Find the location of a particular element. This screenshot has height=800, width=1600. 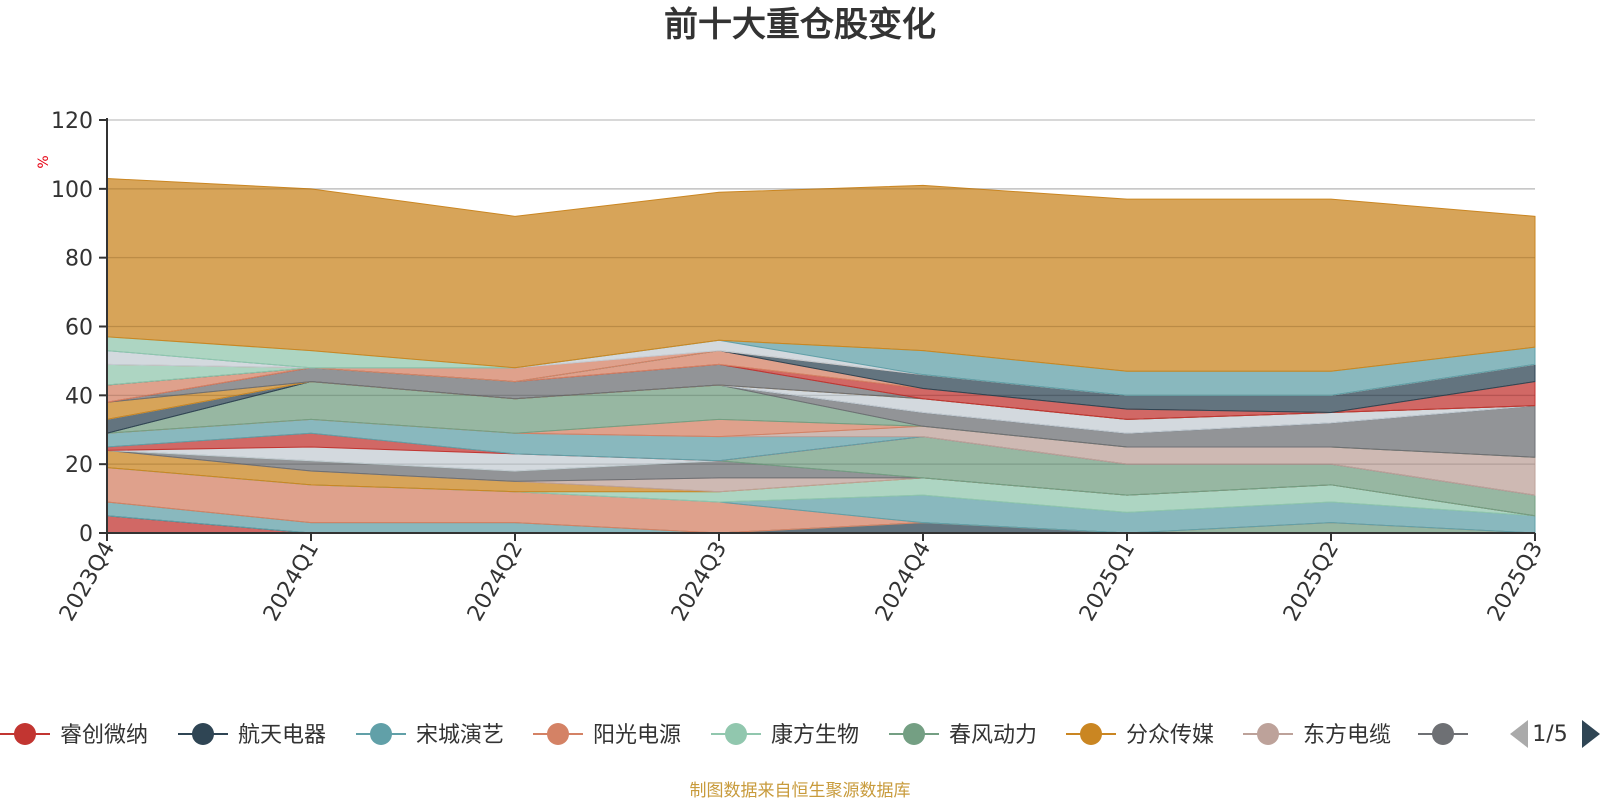

data-source-note: 制图数据来自恒生聚源数据库 is located at coordinates (800, 790).